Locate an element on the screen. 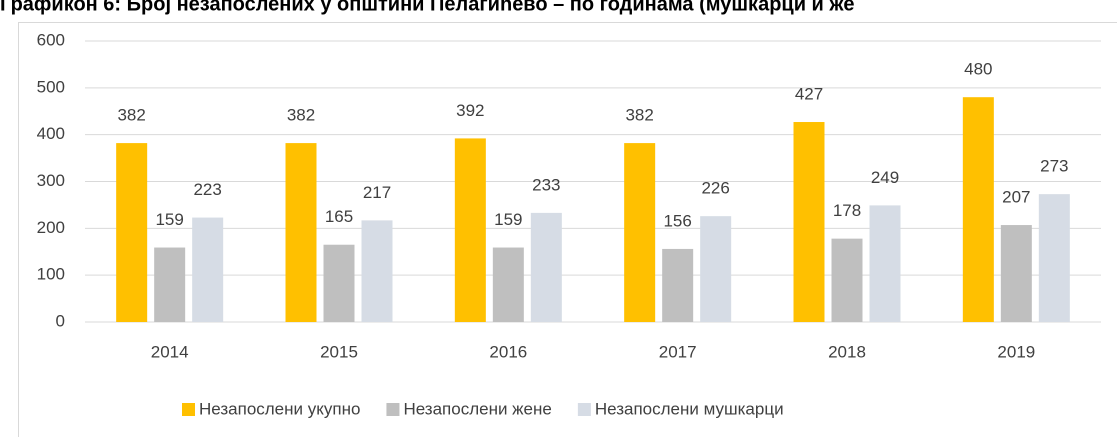  x-tick-label: 2015 is located at coordinates (339, 351).